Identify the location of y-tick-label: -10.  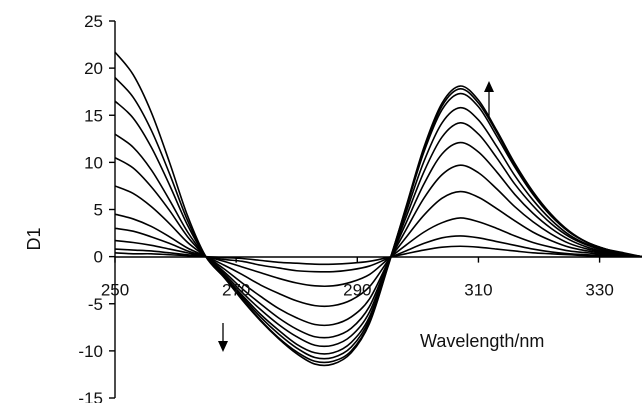
(90, 351).